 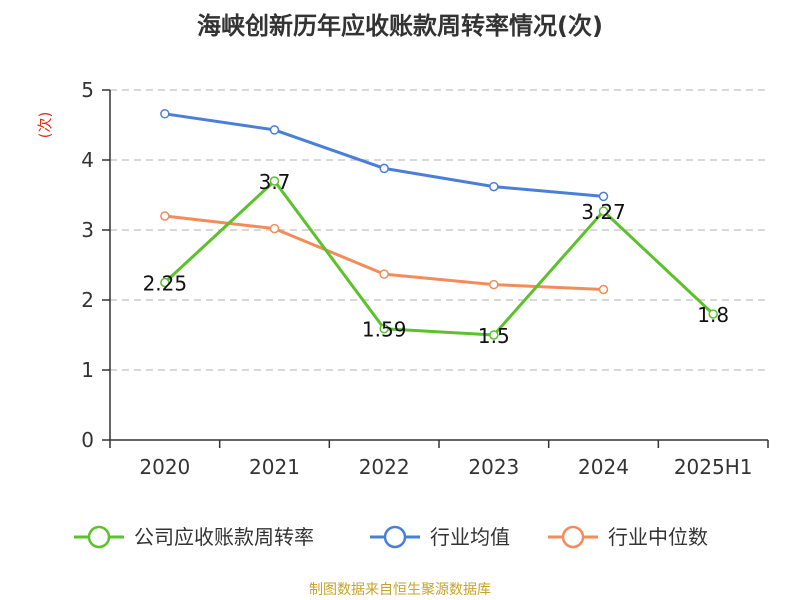 I want to click on data-label: 3.7, so click(x=275, y=182).